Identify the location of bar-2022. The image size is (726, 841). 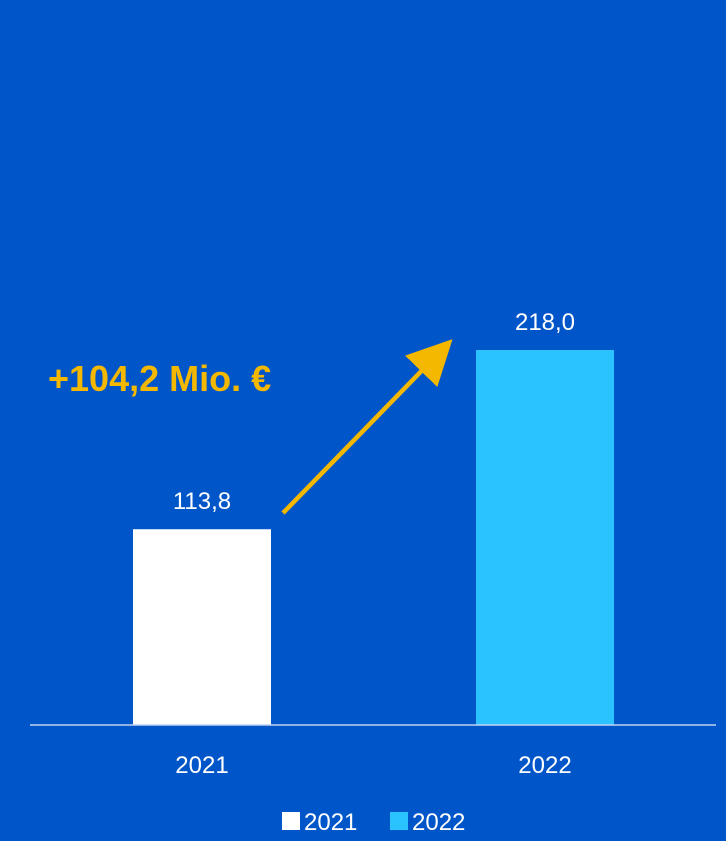
(545, 537).